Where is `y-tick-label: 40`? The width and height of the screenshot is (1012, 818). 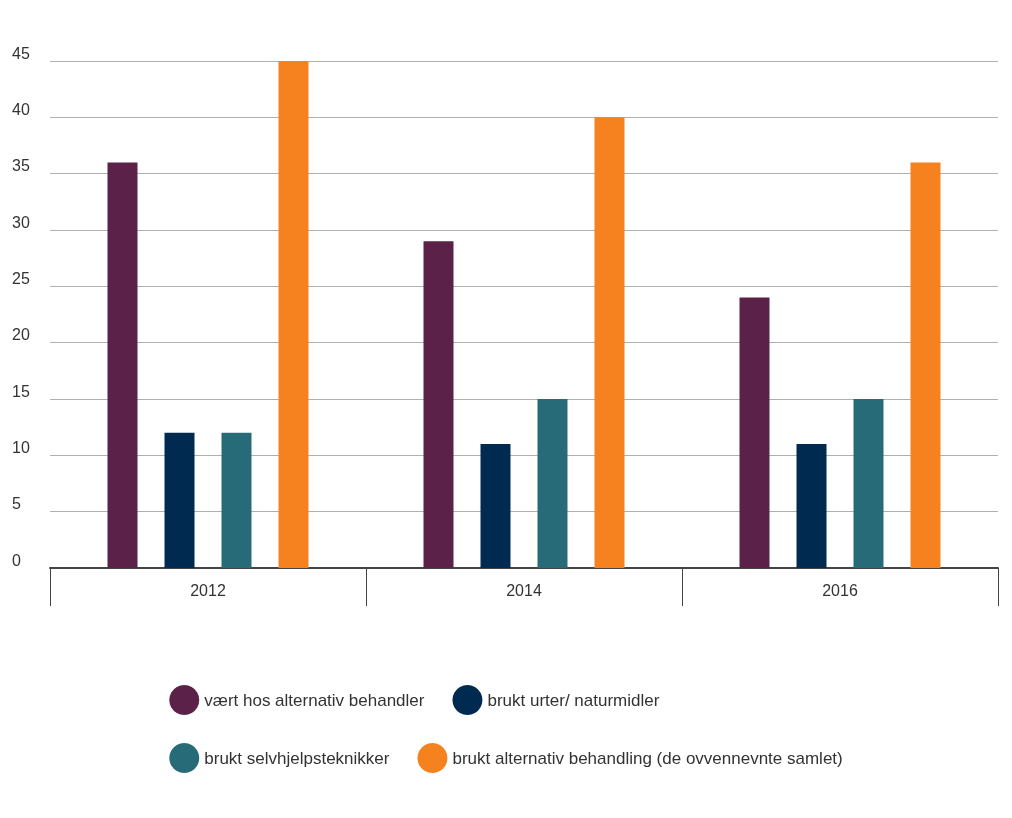
y-tick-label: 40 is located at coordinates (21, 109).